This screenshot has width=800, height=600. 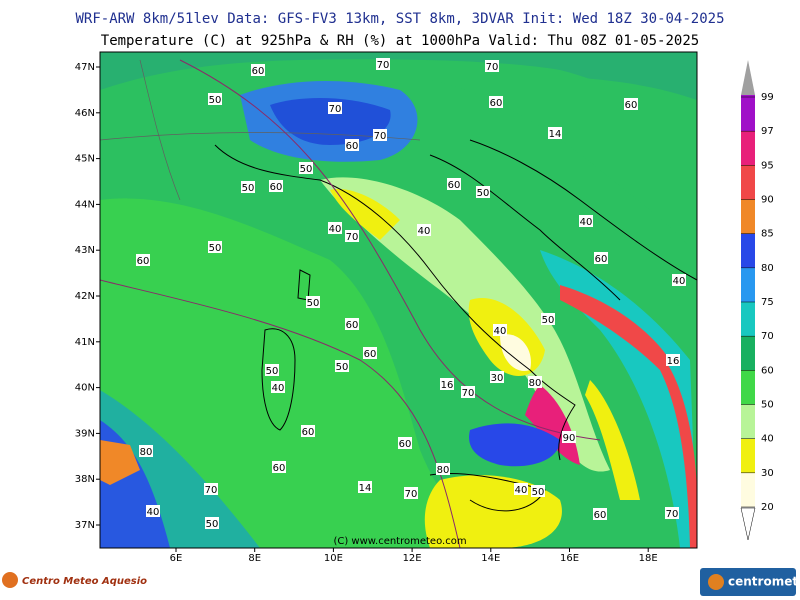 What do you see at coordinates (85, 250) in the screenshot?
I see `lat-label: 43N` at bounding box center [85, 250].